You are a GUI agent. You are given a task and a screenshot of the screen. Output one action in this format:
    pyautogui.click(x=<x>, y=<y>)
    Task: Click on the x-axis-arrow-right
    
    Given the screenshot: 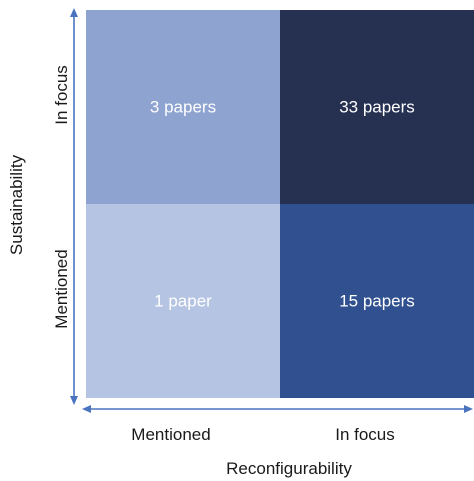 What is the action you would take?
    pyautogui.click(x=468, y=409)
    